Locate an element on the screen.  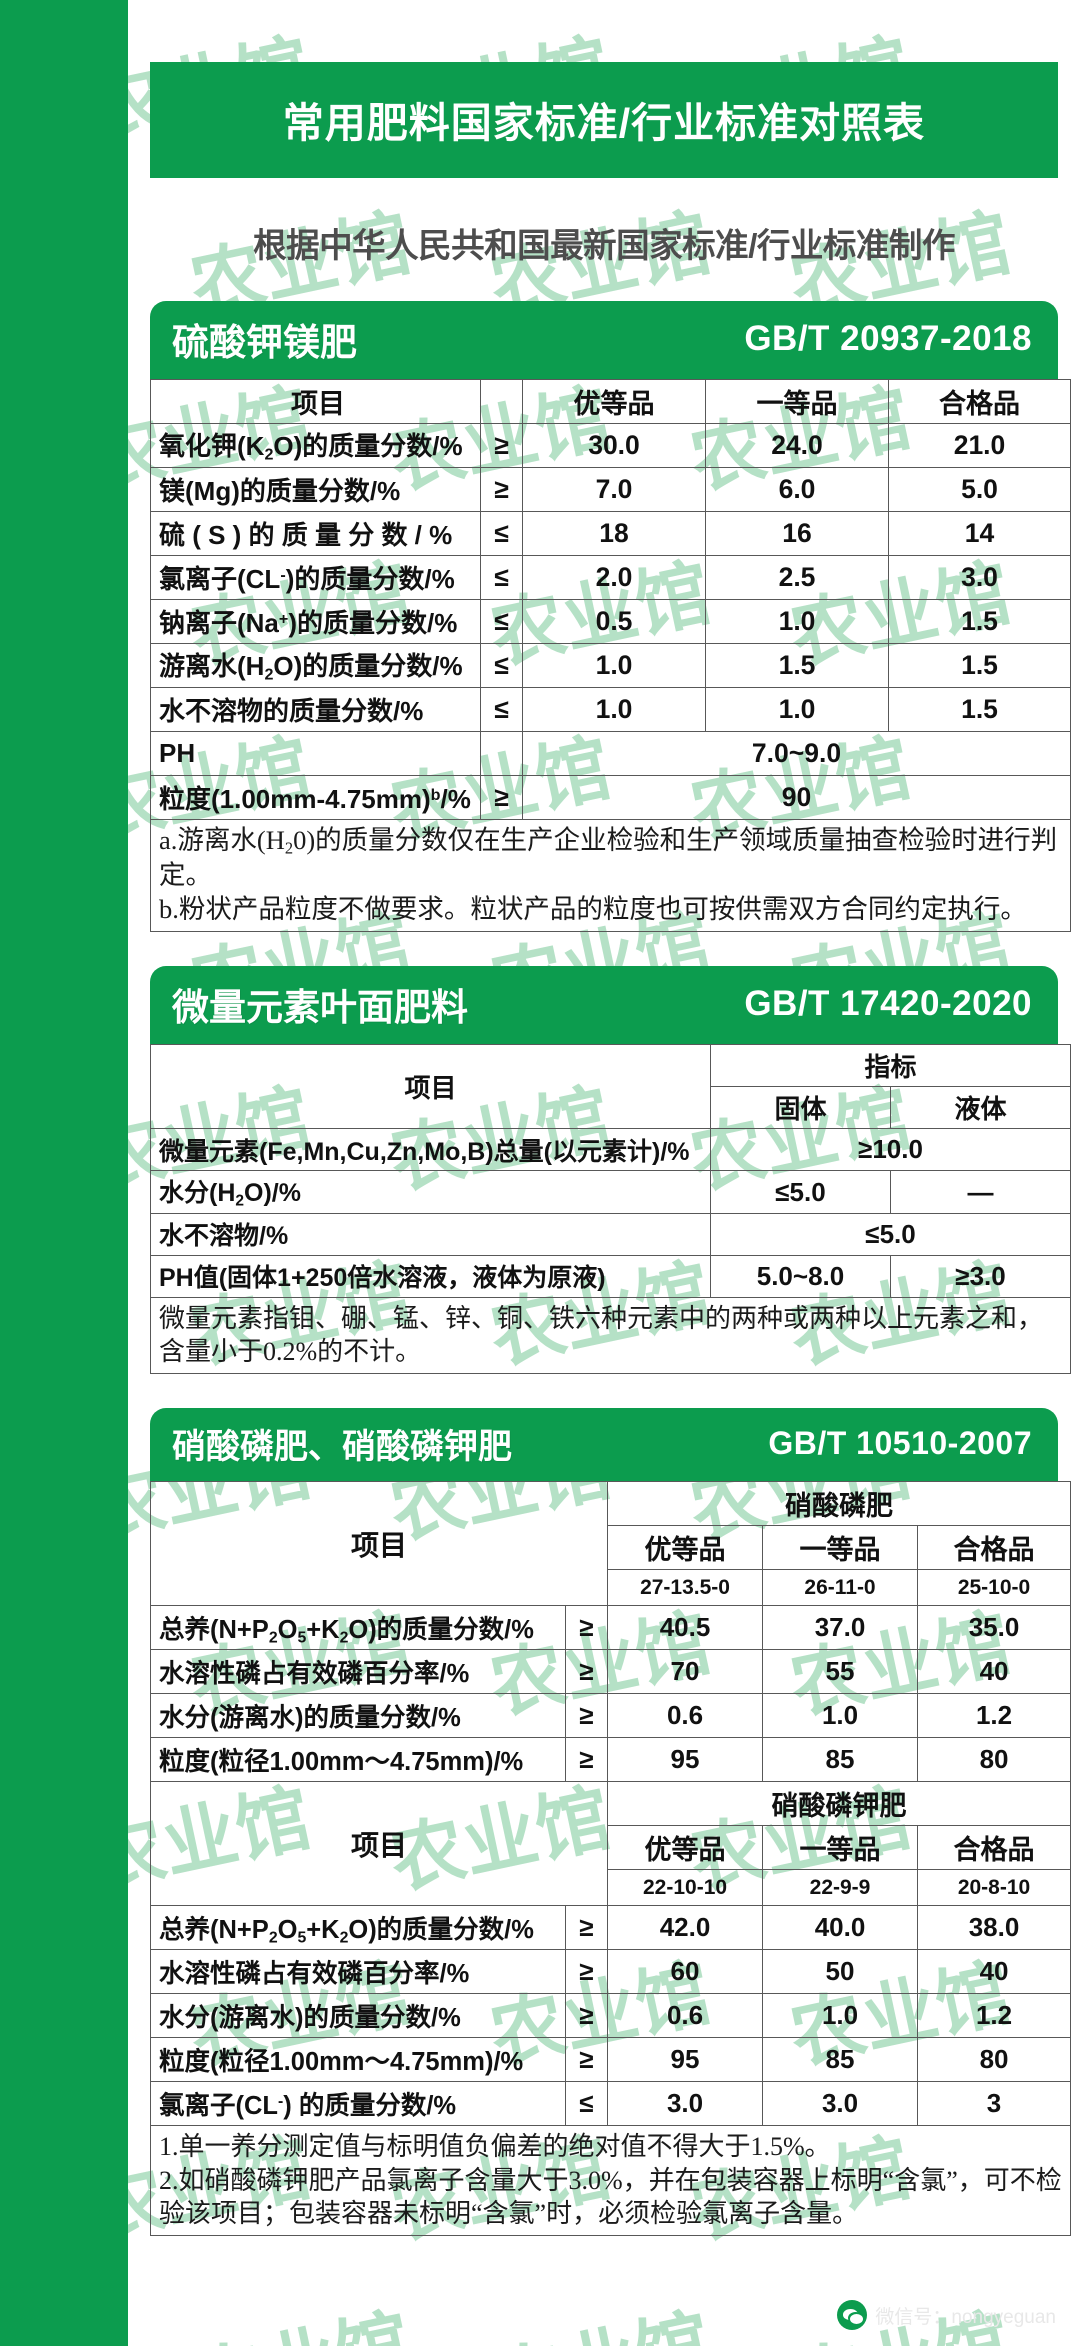
row-item-label: 氧化钾(K2O)的质量分数/% is located at coordinates (315, 445).